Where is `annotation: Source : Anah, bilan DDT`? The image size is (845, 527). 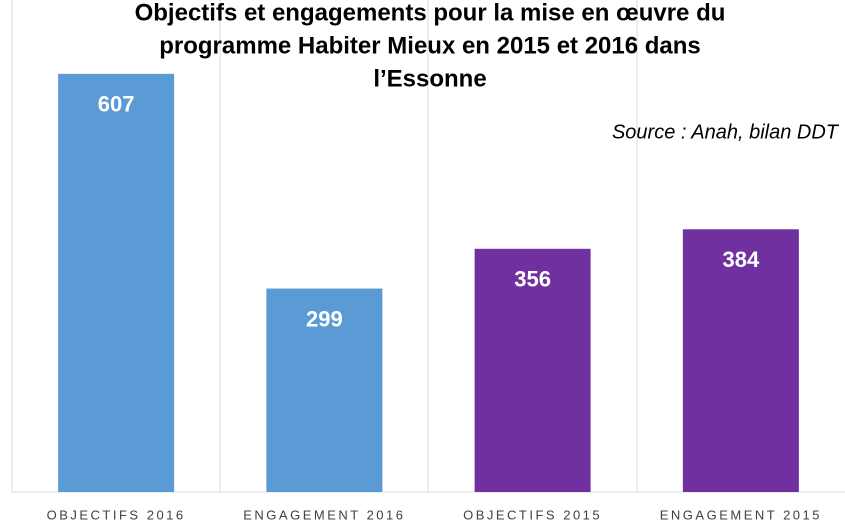 annotation: Source : Anah, bilan DDT is located at coordinates (726, 132).